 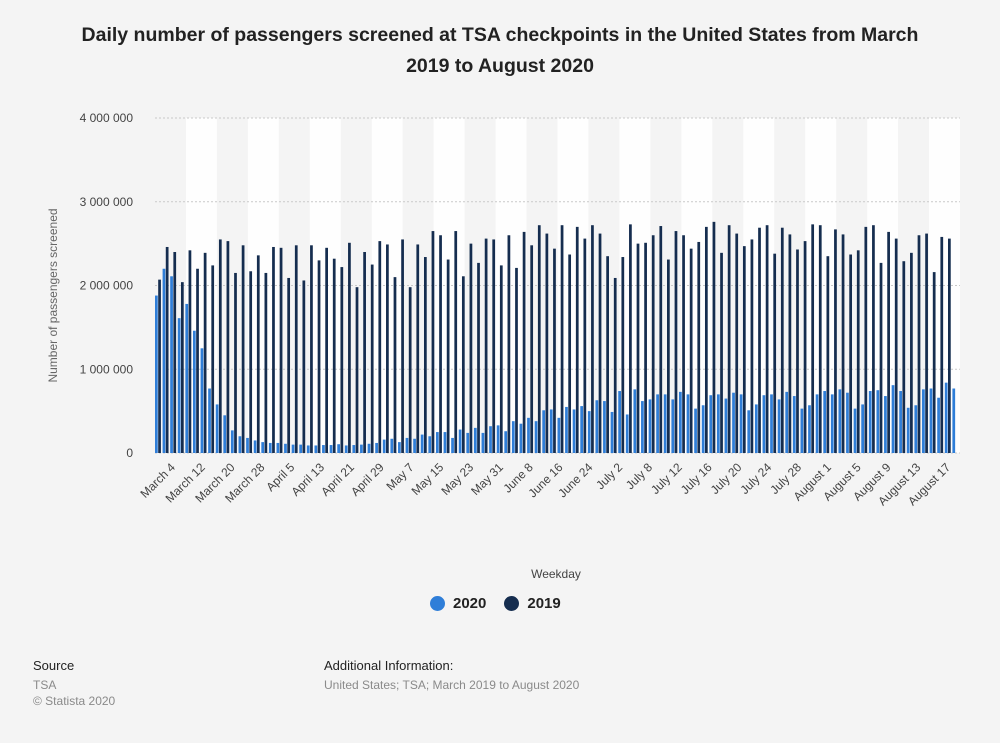 What do you see at coordinates (54, 665) in the screenshot?
I see `source-title: Source` at bounding box center [54, 665].